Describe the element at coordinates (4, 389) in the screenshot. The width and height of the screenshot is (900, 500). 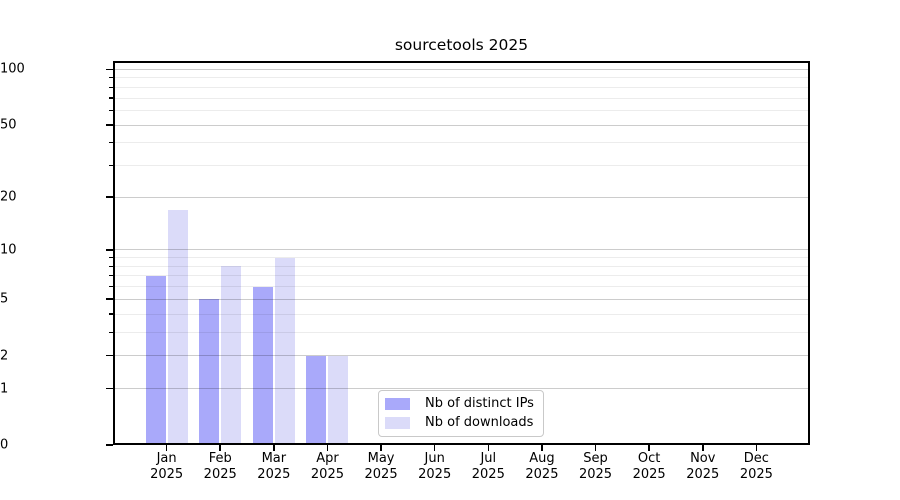
I see `y-tick-label: 1` at that location.